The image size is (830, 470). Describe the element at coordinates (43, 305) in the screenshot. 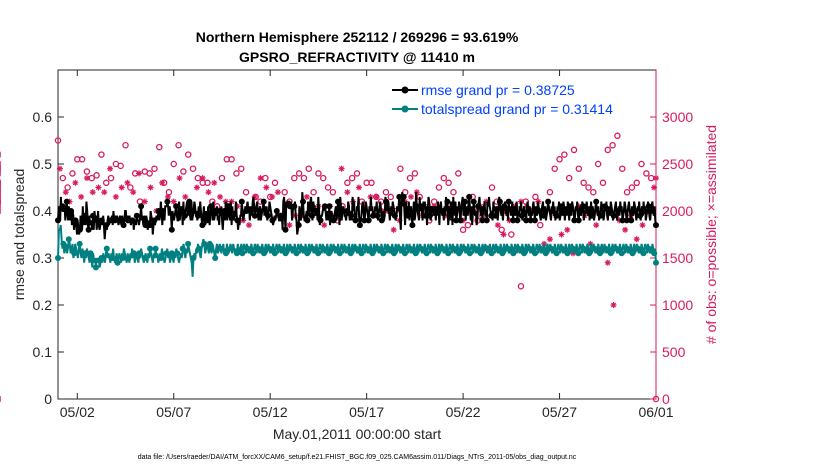

I see `y-tick-label: 0.2` at that location.